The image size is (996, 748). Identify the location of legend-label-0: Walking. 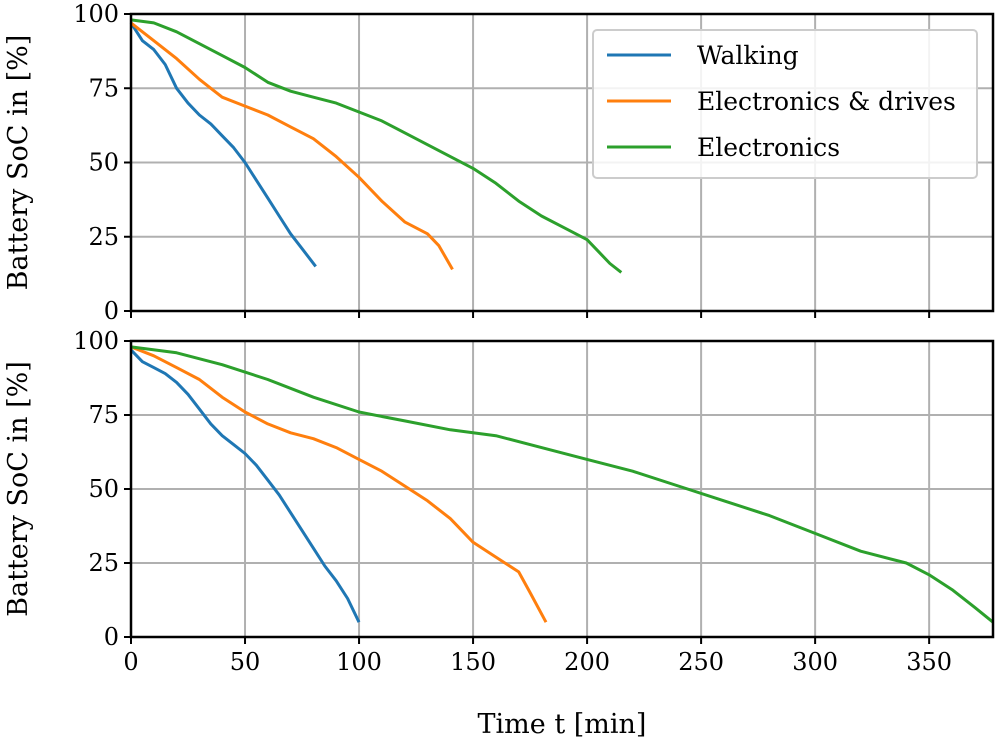
(748, 55).